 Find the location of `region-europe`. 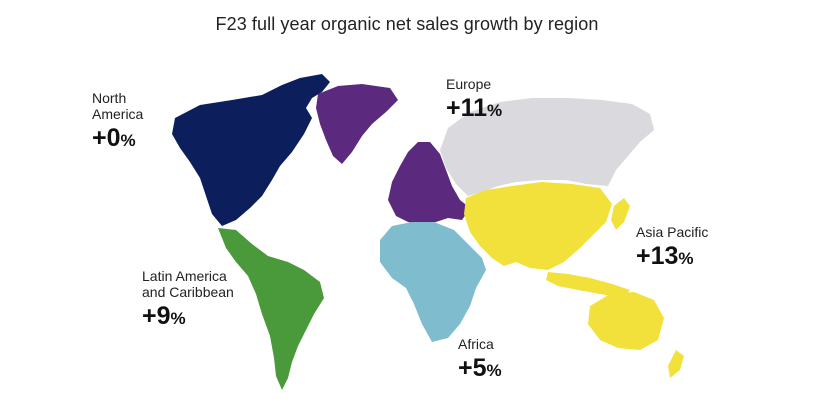

region-europe is located at coordinates (429, 183).